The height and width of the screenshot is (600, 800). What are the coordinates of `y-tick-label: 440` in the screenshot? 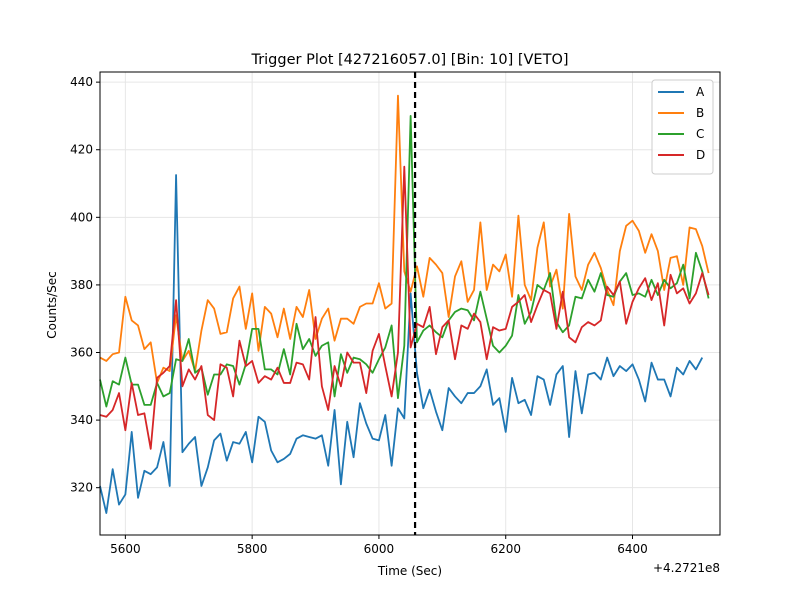 It's located at (81, 82).